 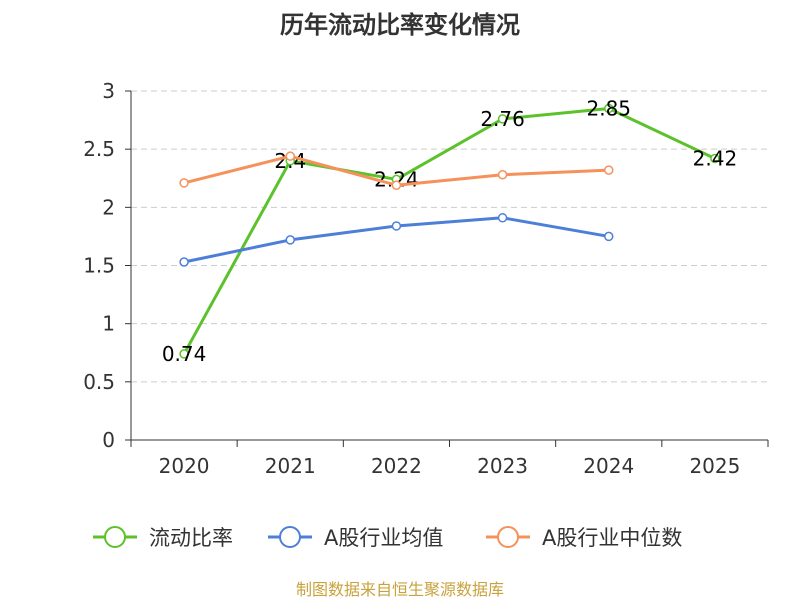 I want to click on y-tick-label-5: 2.5, so click(x=99, y=149).